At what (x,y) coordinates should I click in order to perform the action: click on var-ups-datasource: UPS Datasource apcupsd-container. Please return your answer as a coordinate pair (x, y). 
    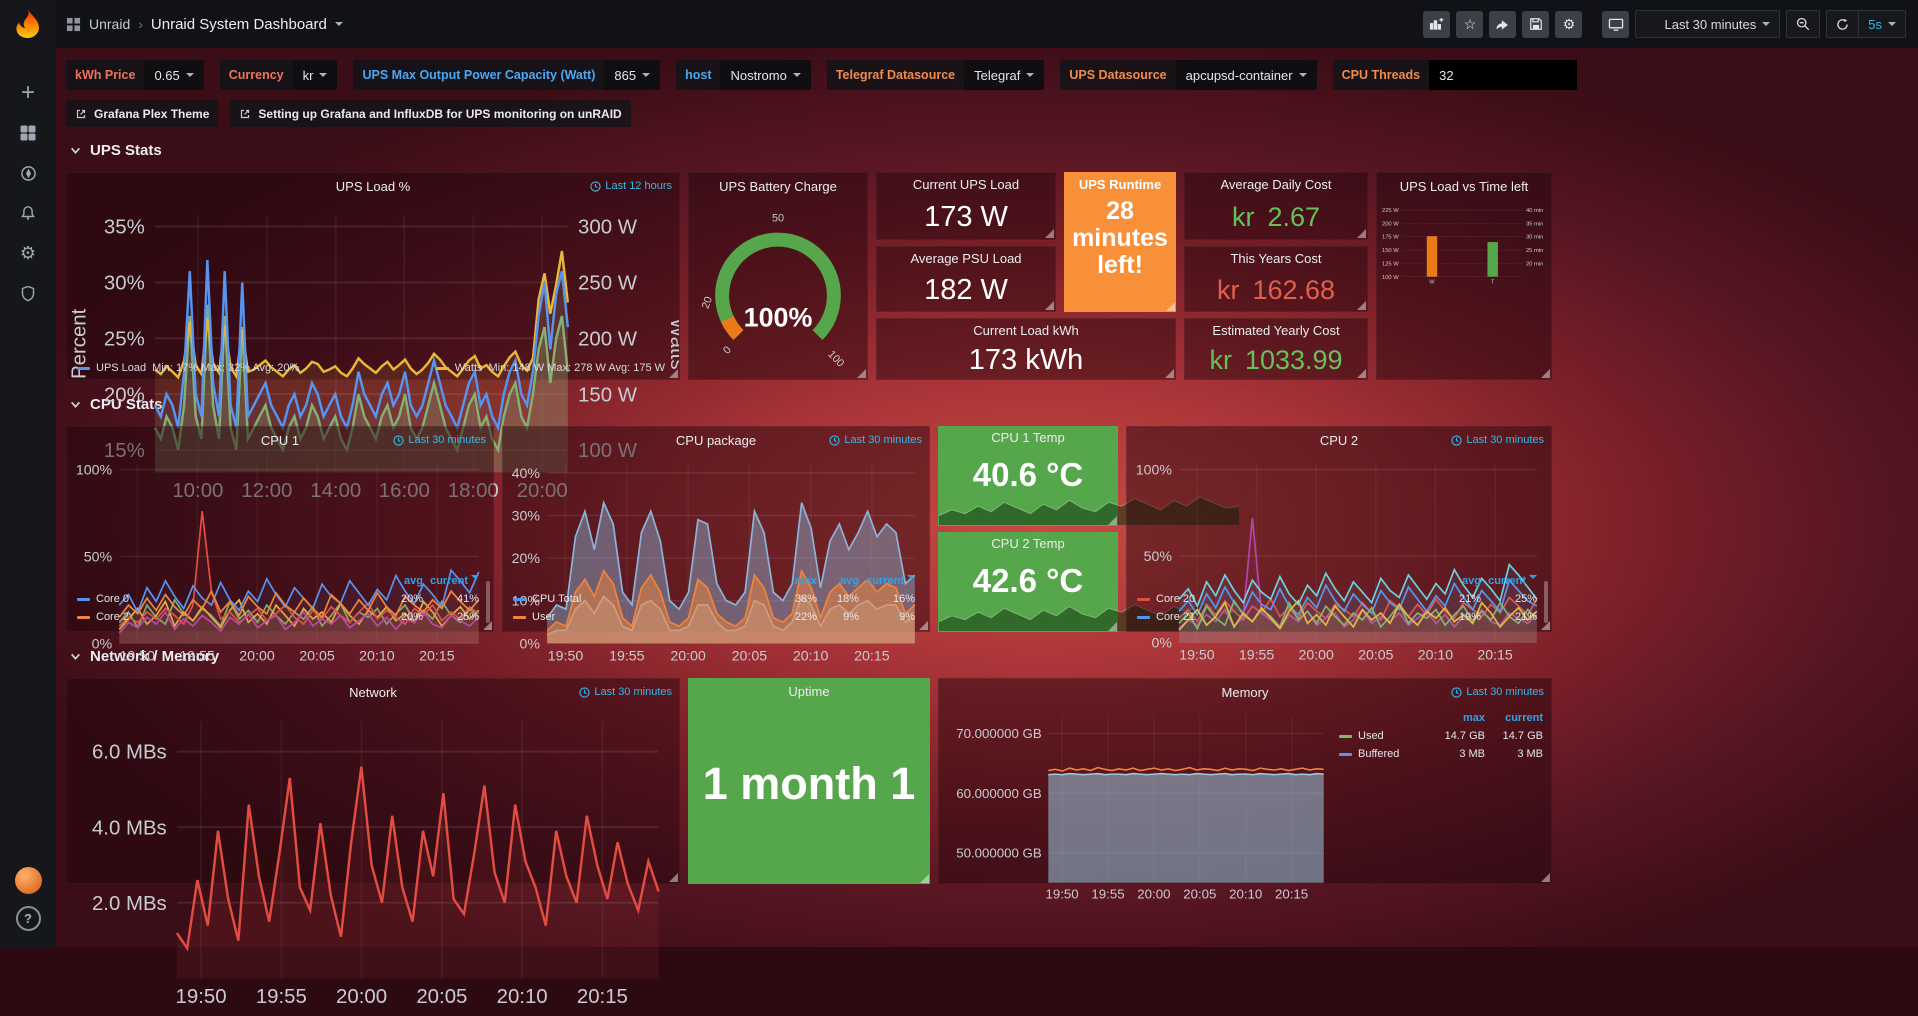
    Looking at the image, I should click on (1188, 75).